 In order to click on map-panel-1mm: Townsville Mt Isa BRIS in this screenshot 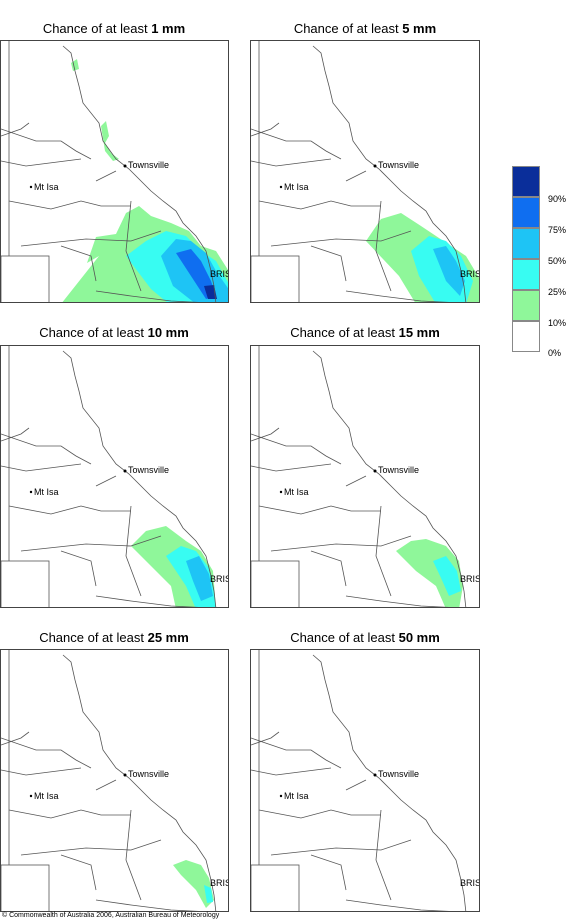, I will do `click(114, 171)`.